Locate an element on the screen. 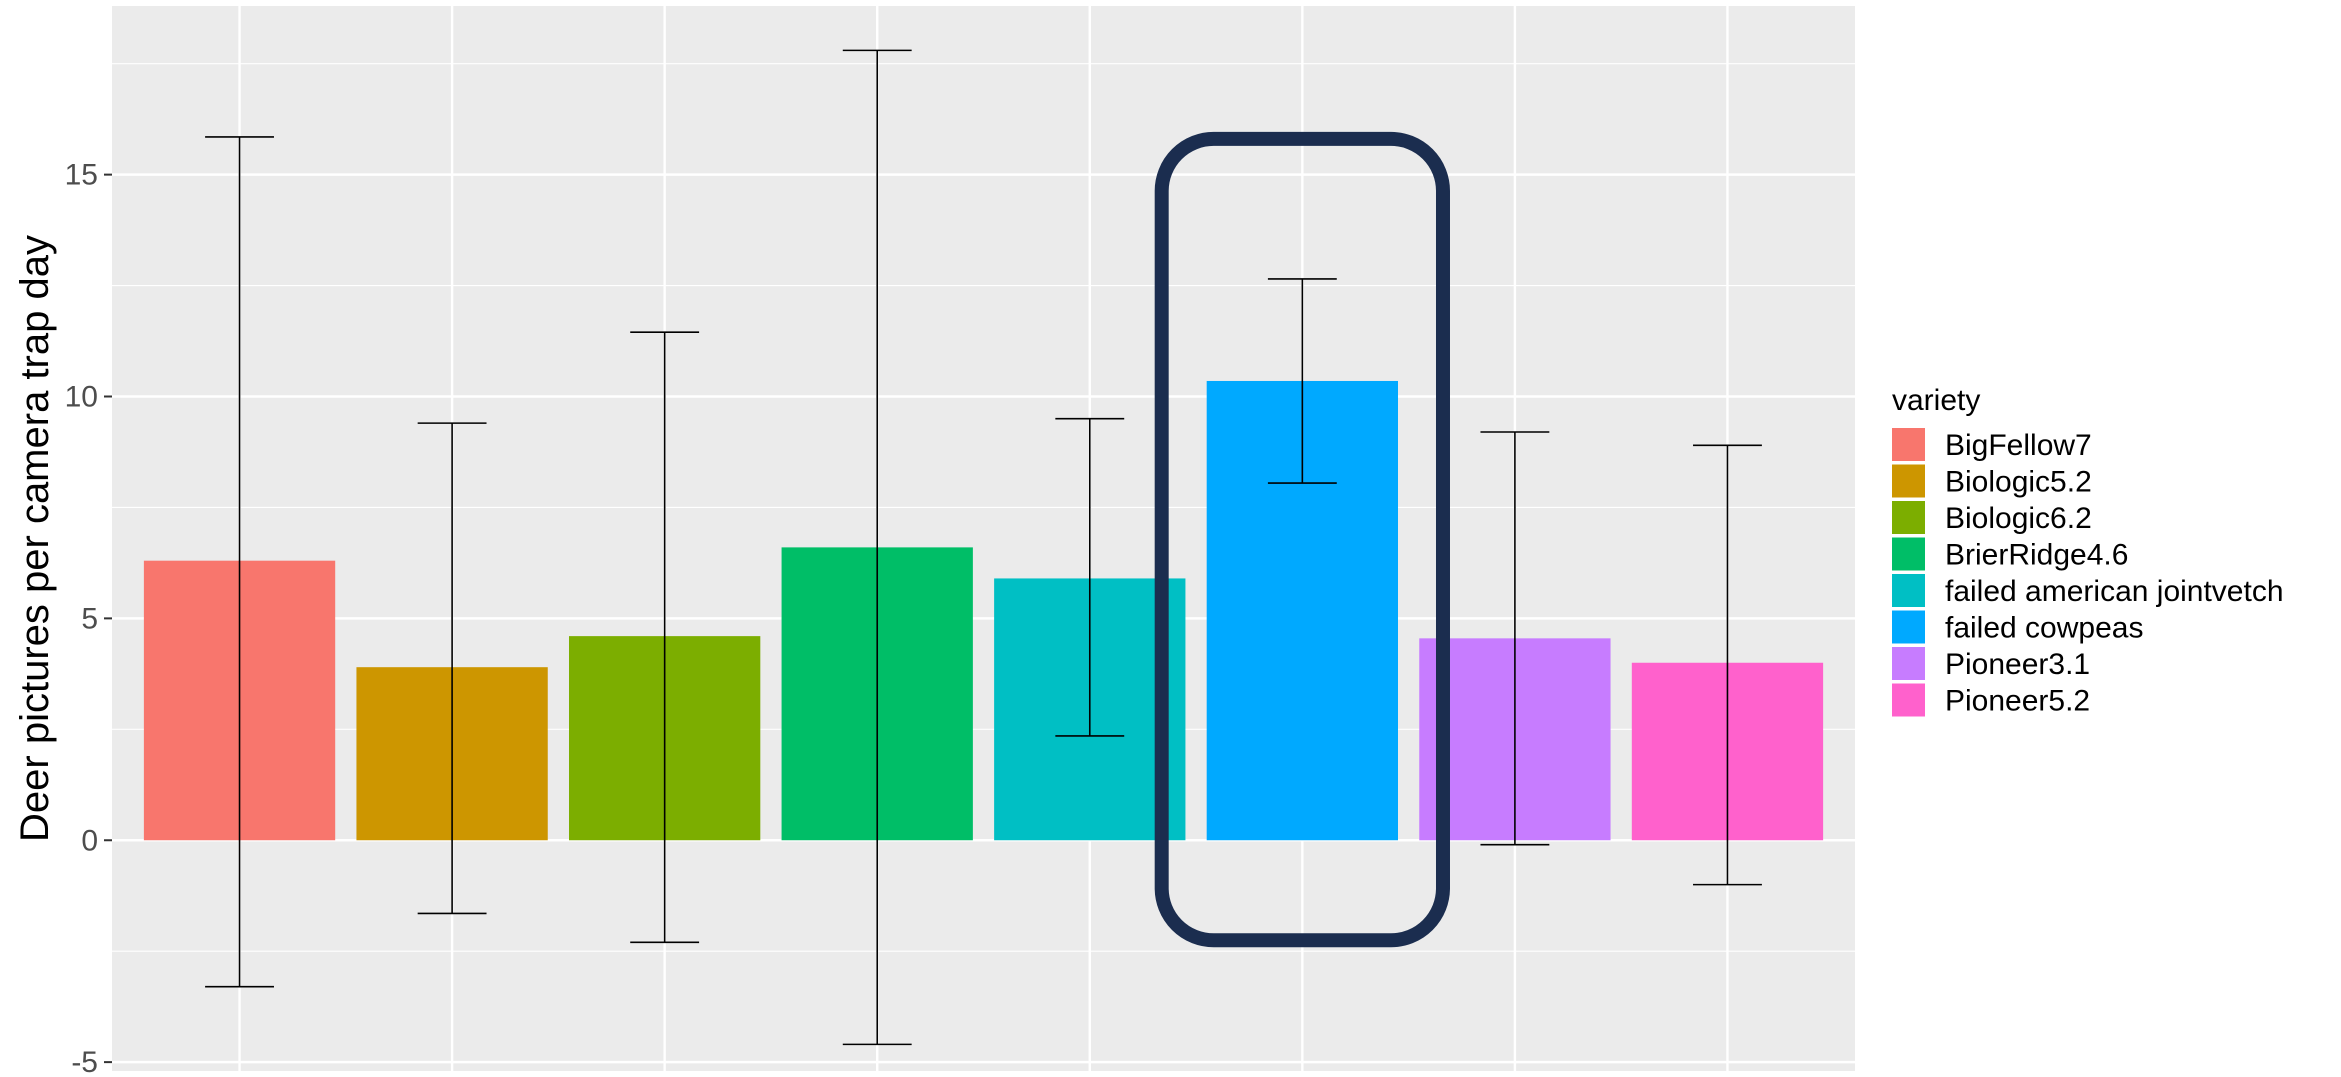 The width and height of the screenshot is (2341, 1077). legend-item: failed american jointvetch is located at coordinates (2088, 591).